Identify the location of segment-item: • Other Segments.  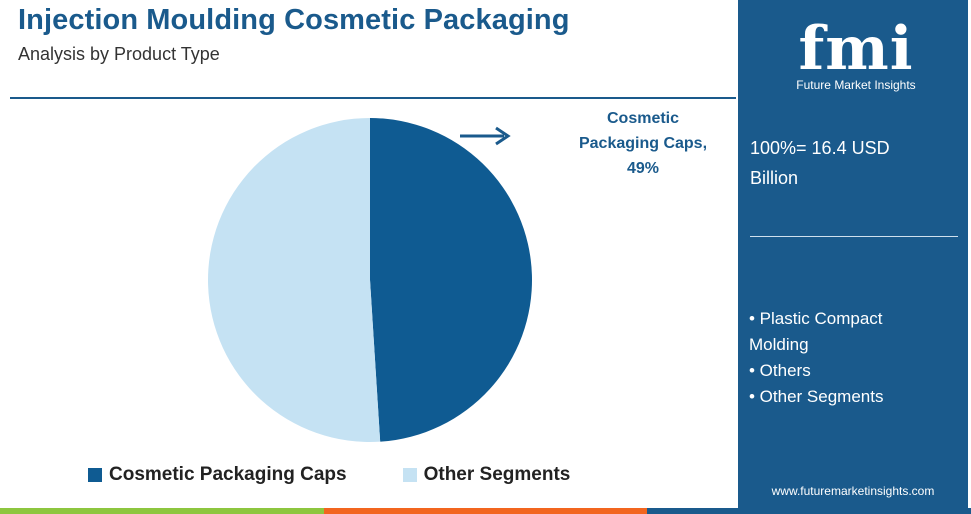
(816, 396).